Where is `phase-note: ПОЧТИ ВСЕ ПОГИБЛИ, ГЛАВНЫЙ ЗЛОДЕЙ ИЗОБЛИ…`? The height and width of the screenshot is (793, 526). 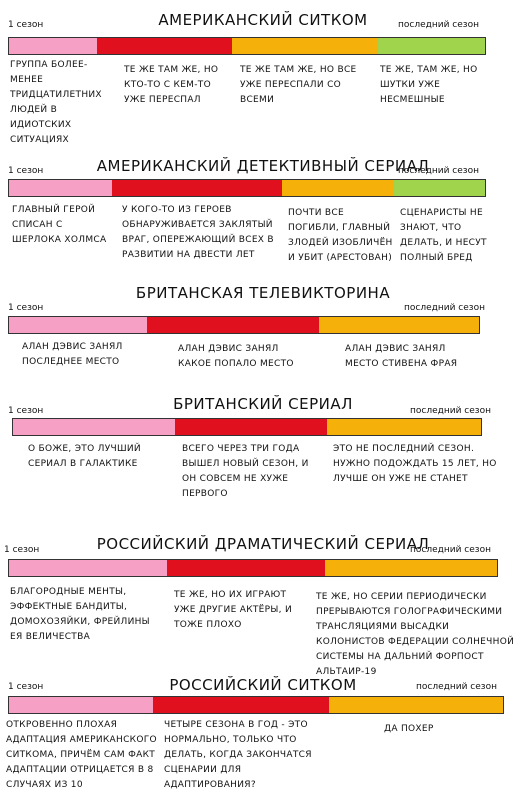
phase-note: ПОЧТИ ВСЕ ПОГИБЛИ, ГЛАВНЫЙ ЗЛОДЕЙ ИЗОБЛИ… is located at coordinates (340, 235).